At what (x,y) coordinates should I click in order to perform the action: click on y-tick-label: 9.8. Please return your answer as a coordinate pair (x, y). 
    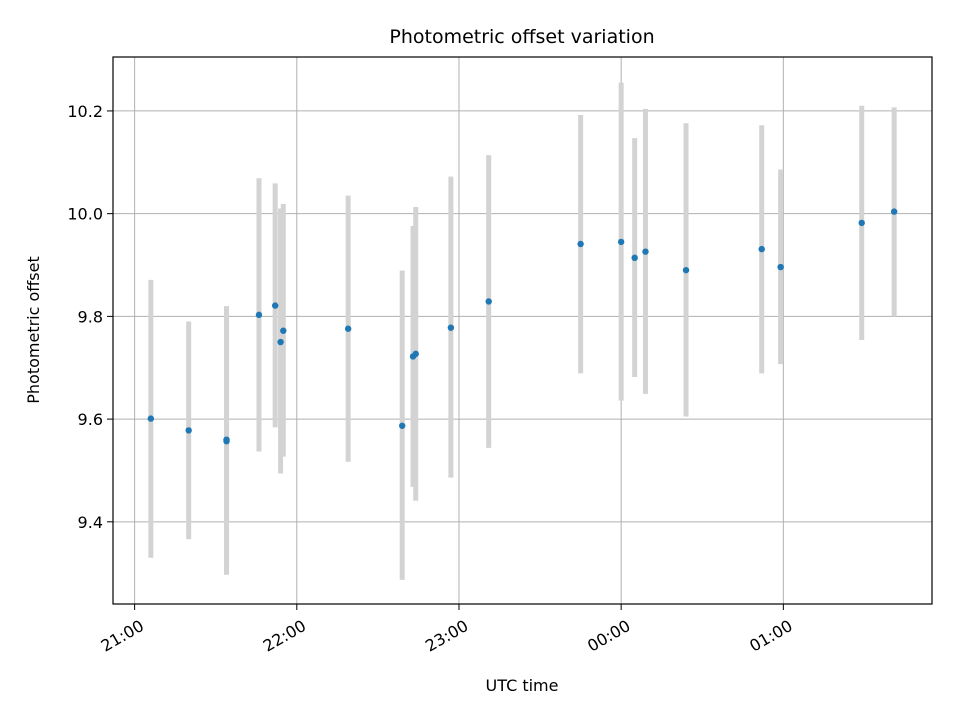
    Looking at the image, I should click on (90, 316).